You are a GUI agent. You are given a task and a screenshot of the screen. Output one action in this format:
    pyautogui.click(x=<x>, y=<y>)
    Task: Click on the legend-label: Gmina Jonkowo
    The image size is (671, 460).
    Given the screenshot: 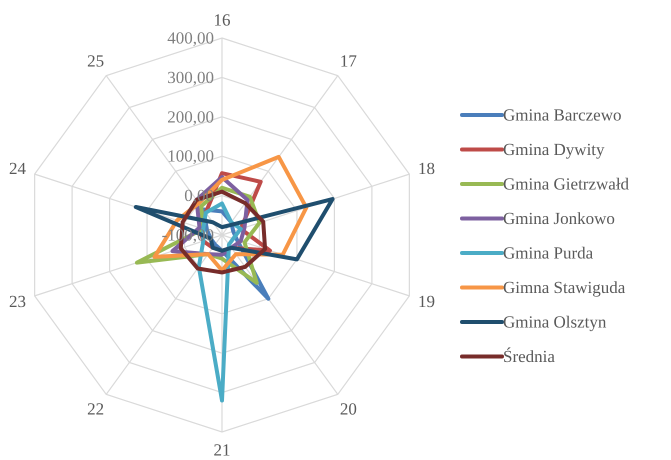 What is the action you would take?
    pyautogui.click(x=559, y=218)
    